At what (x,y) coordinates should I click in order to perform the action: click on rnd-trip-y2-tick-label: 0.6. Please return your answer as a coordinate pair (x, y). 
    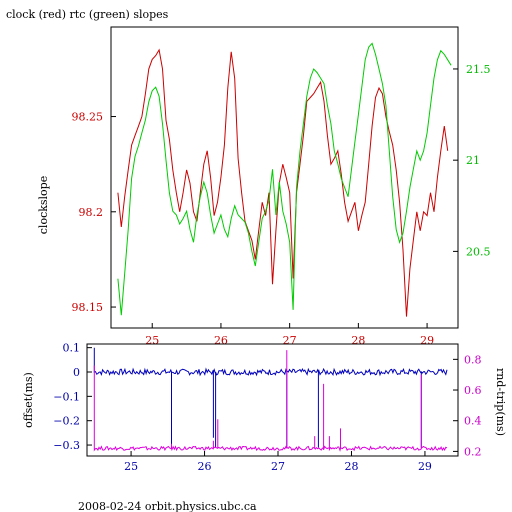
    Looking at the image, I should click on (473, 390).